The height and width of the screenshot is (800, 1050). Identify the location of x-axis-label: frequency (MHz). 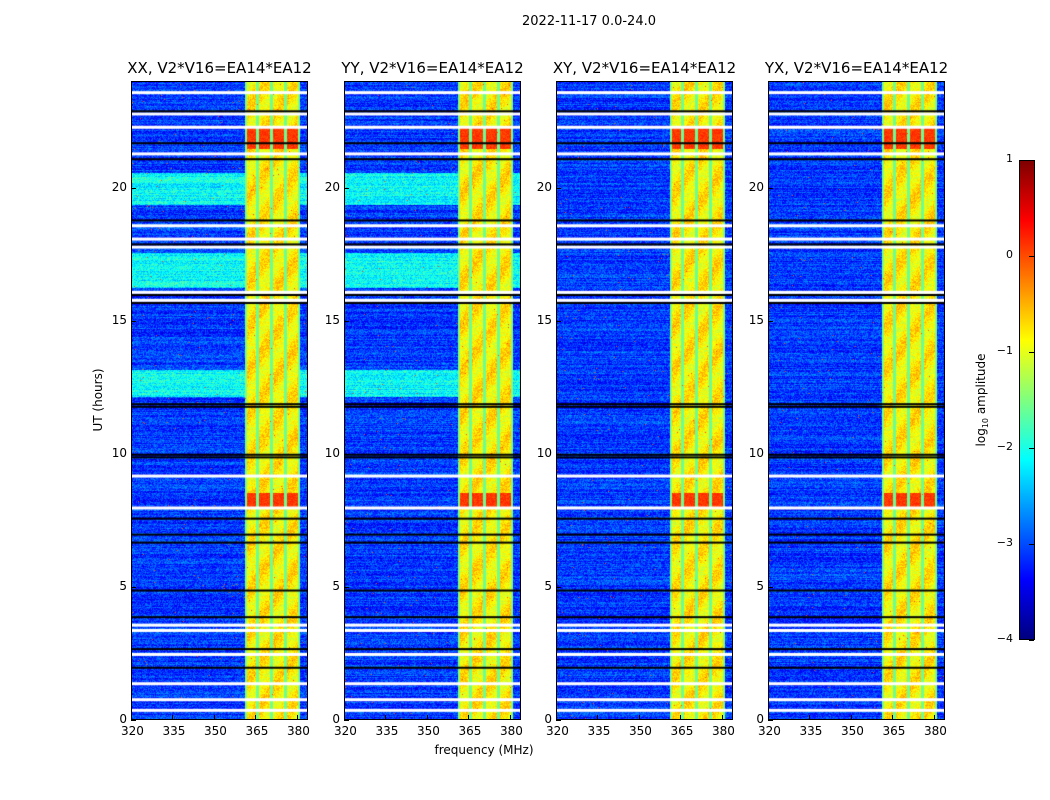
(484, 750).